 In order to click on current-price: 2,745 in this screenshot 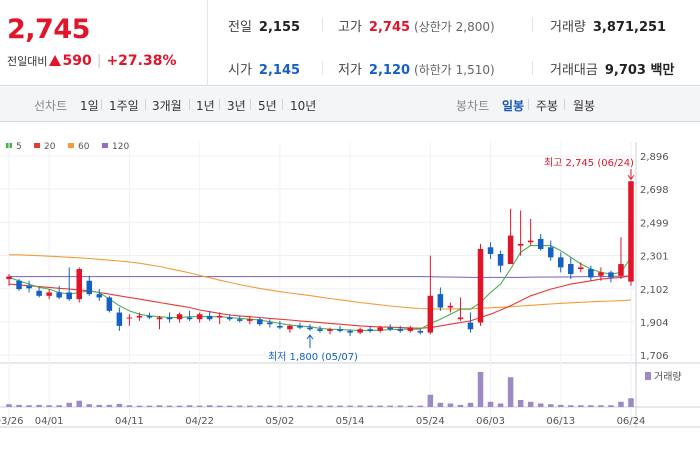, I will do `click(48, 29)`.